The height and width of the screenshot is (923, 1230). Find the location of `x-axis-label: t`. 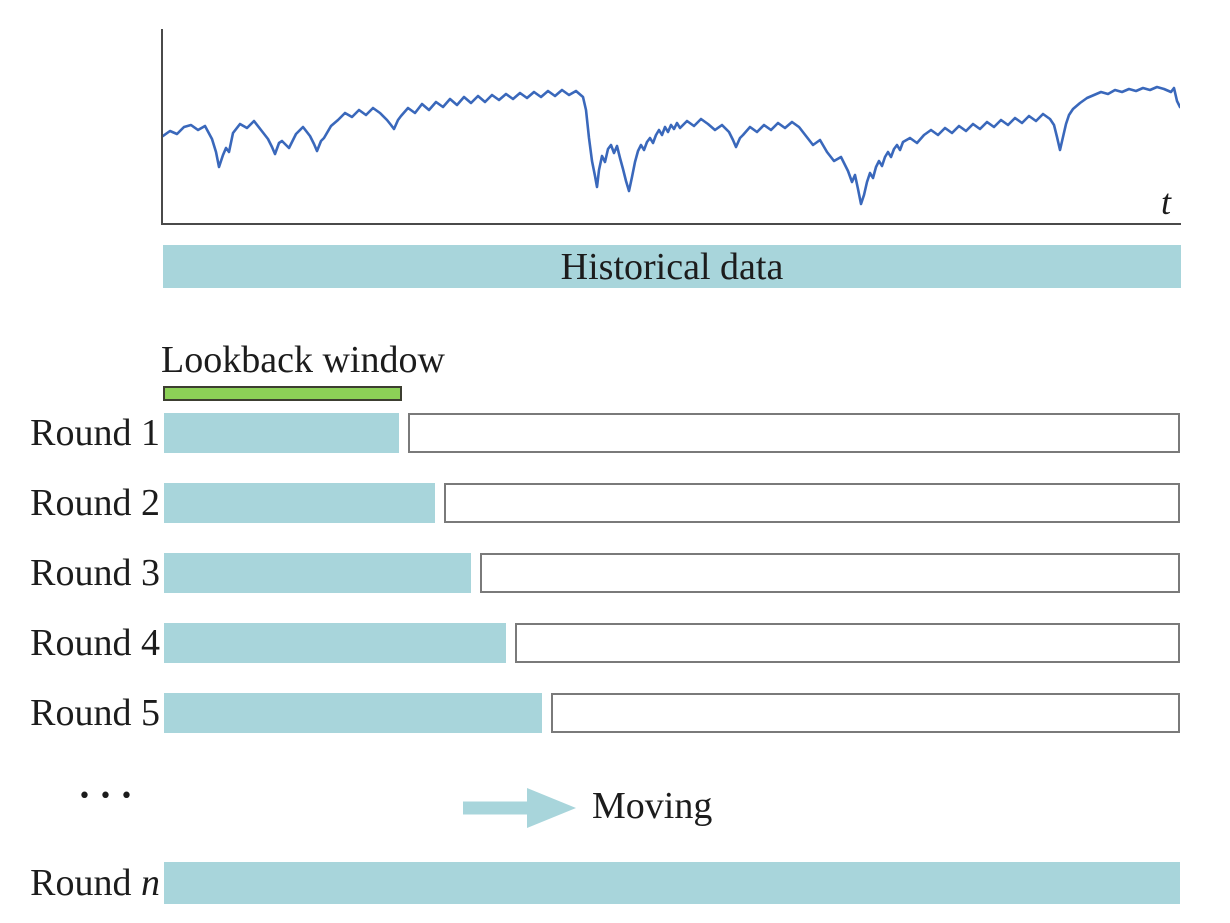

x-axis-label: t is located at coordinates (1165, 202).